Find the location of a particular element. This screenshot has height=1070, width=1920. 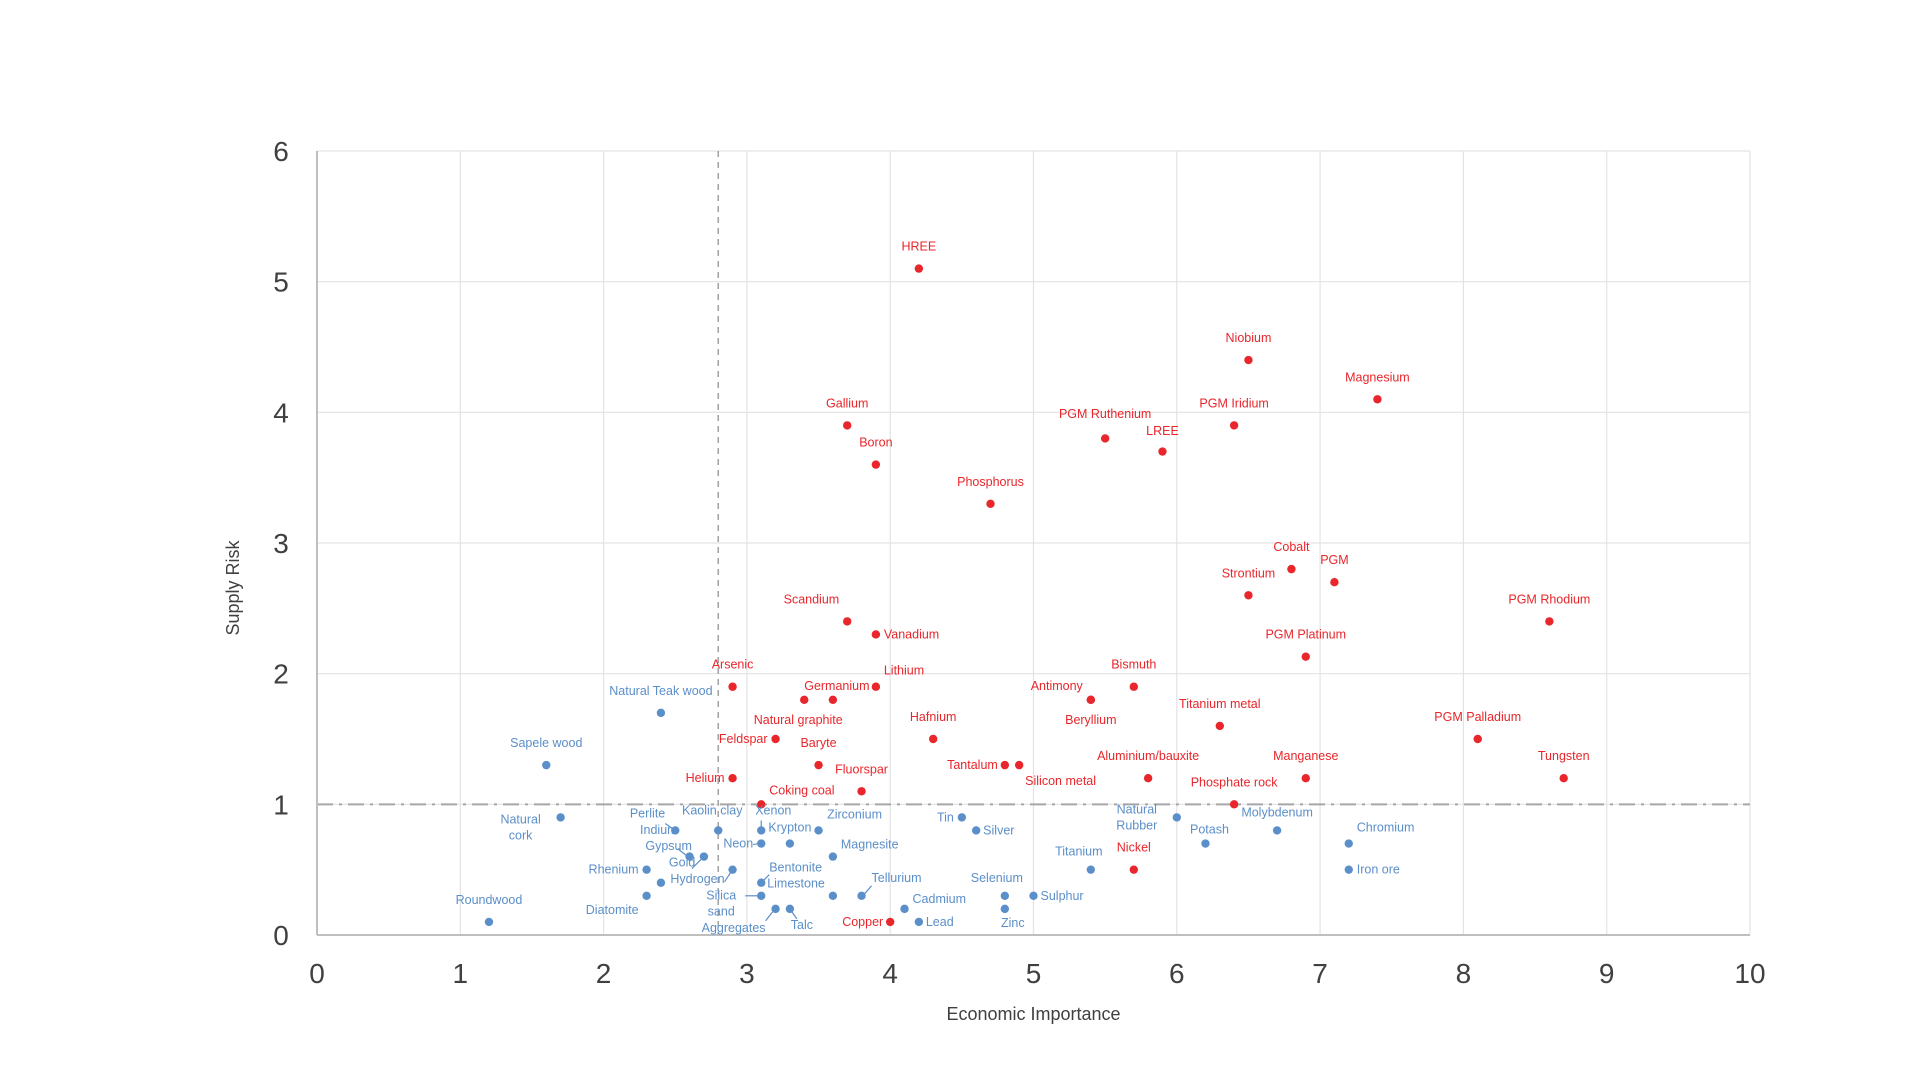

data-label: Xenon is located at coordinates (773, 810).